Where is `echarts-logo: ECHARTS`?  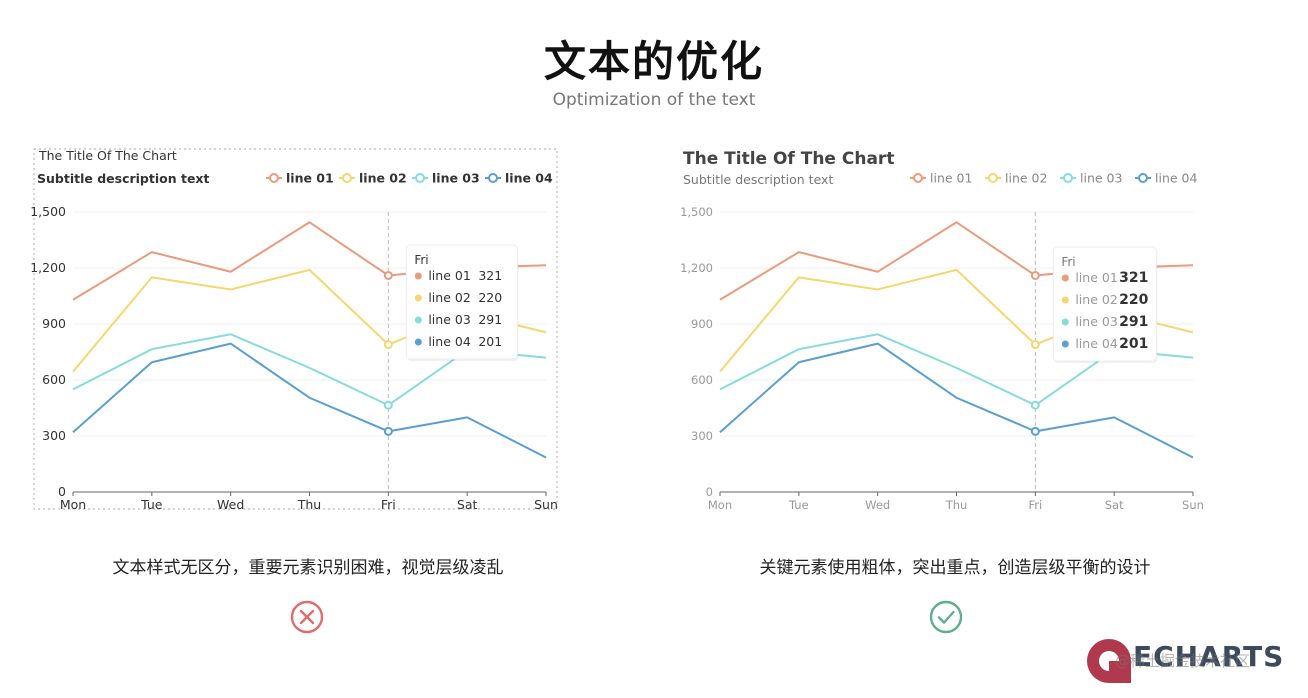 echarts-logo: ECHARTS is located at coordinates (1192, 661).